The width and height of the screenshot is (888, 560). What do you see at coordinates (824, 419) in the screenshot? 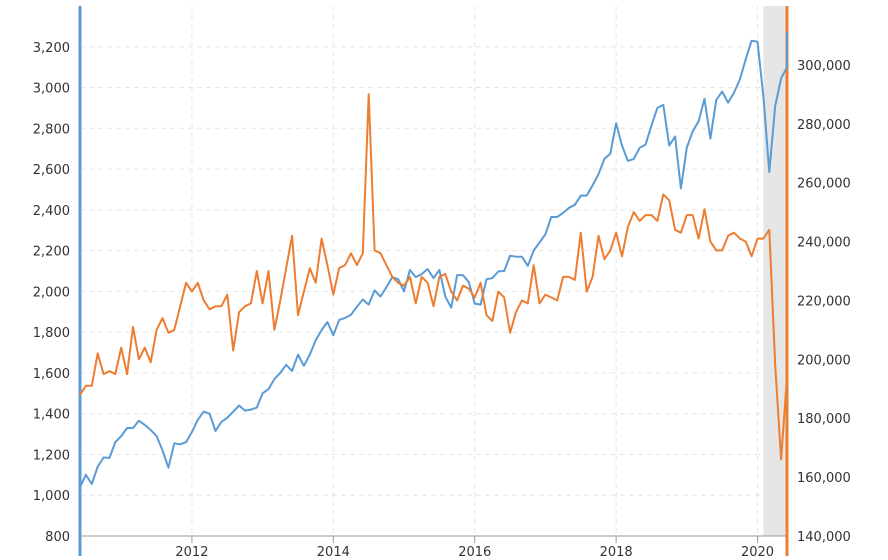
I see `right-y-tick-label: 180,000` at bounding box center [824, 419].